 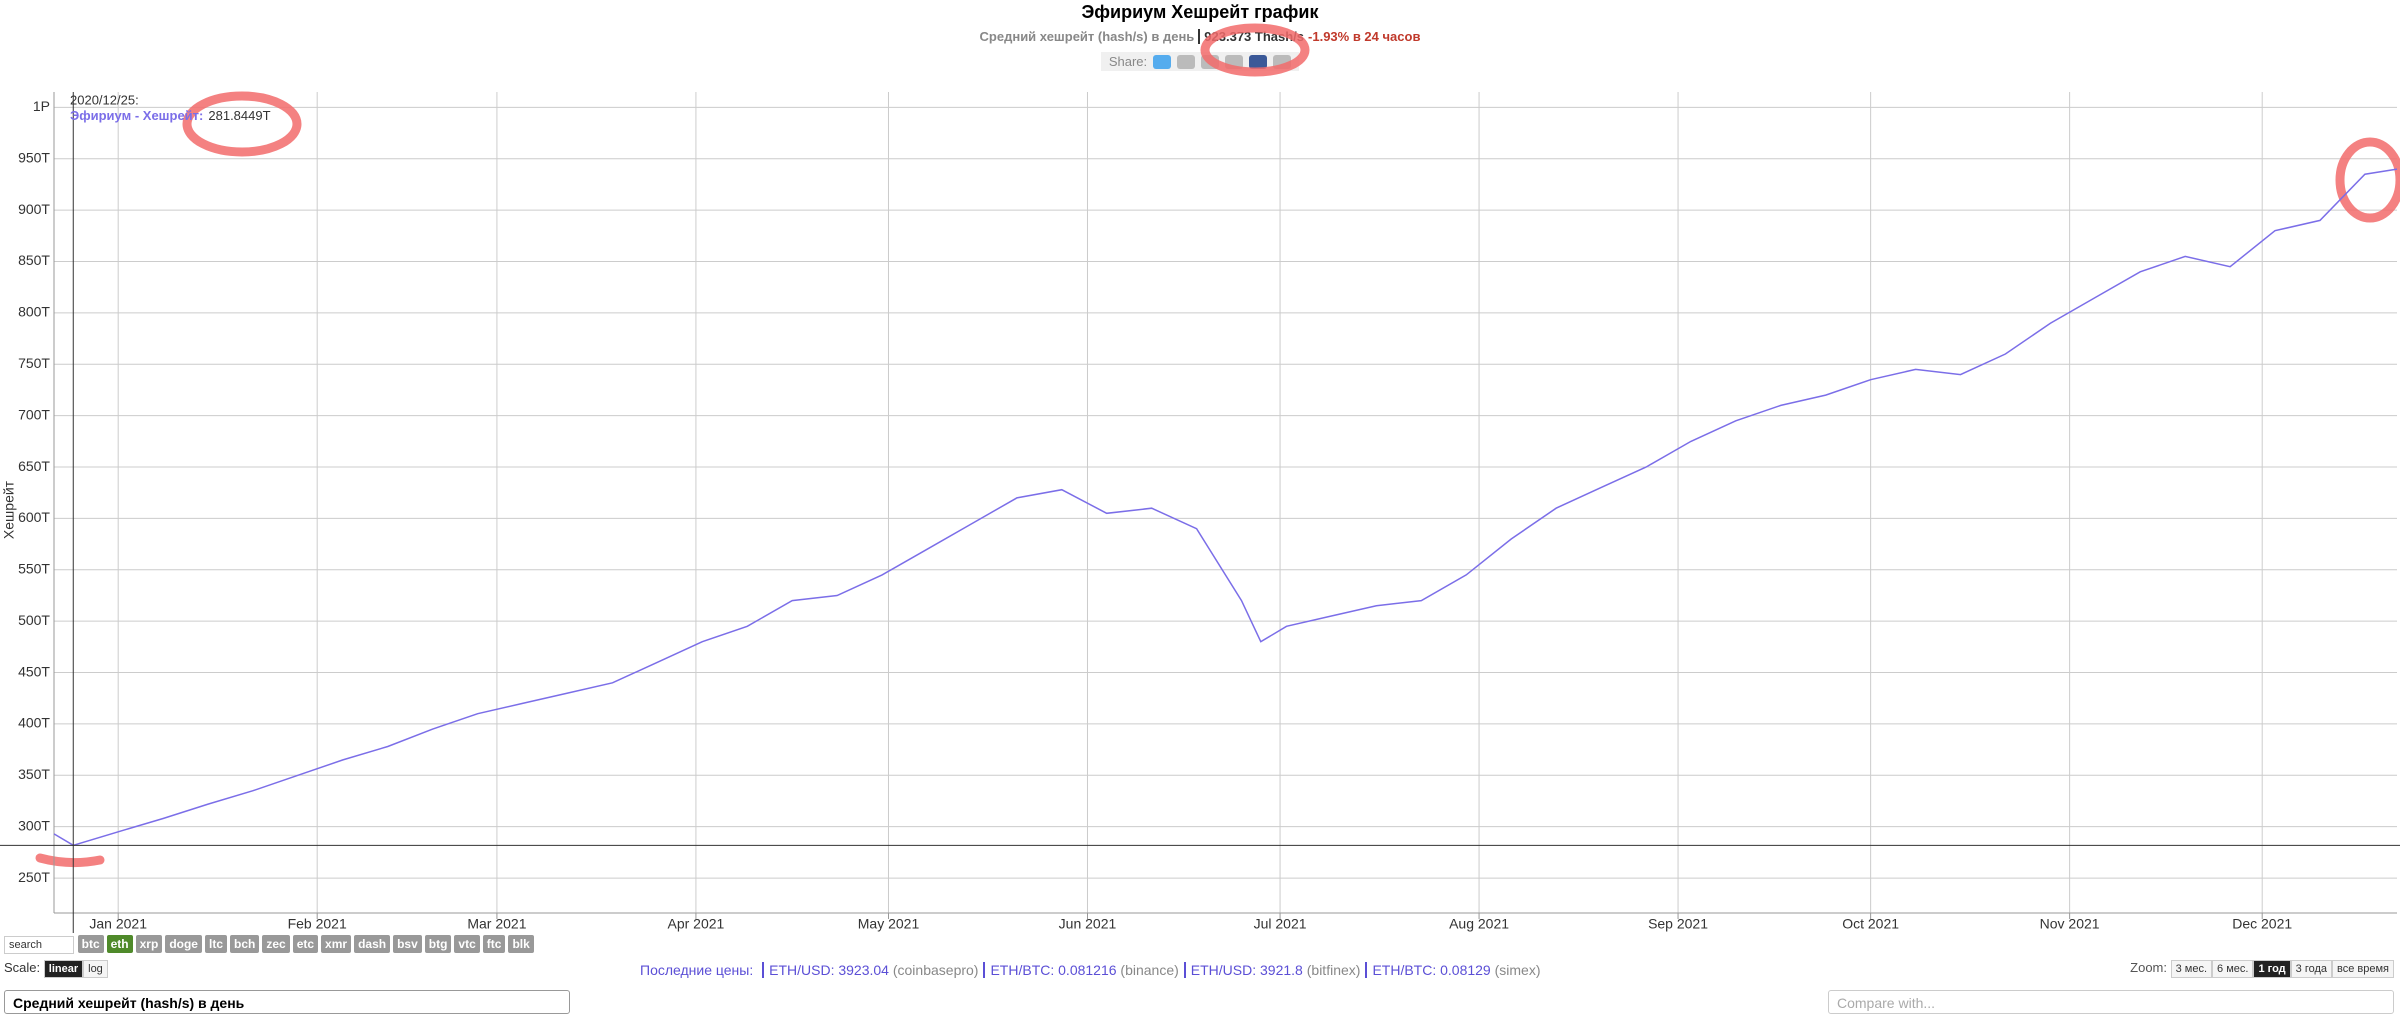 I want to click on coin-tag: etc, so click(x=305, y=944).